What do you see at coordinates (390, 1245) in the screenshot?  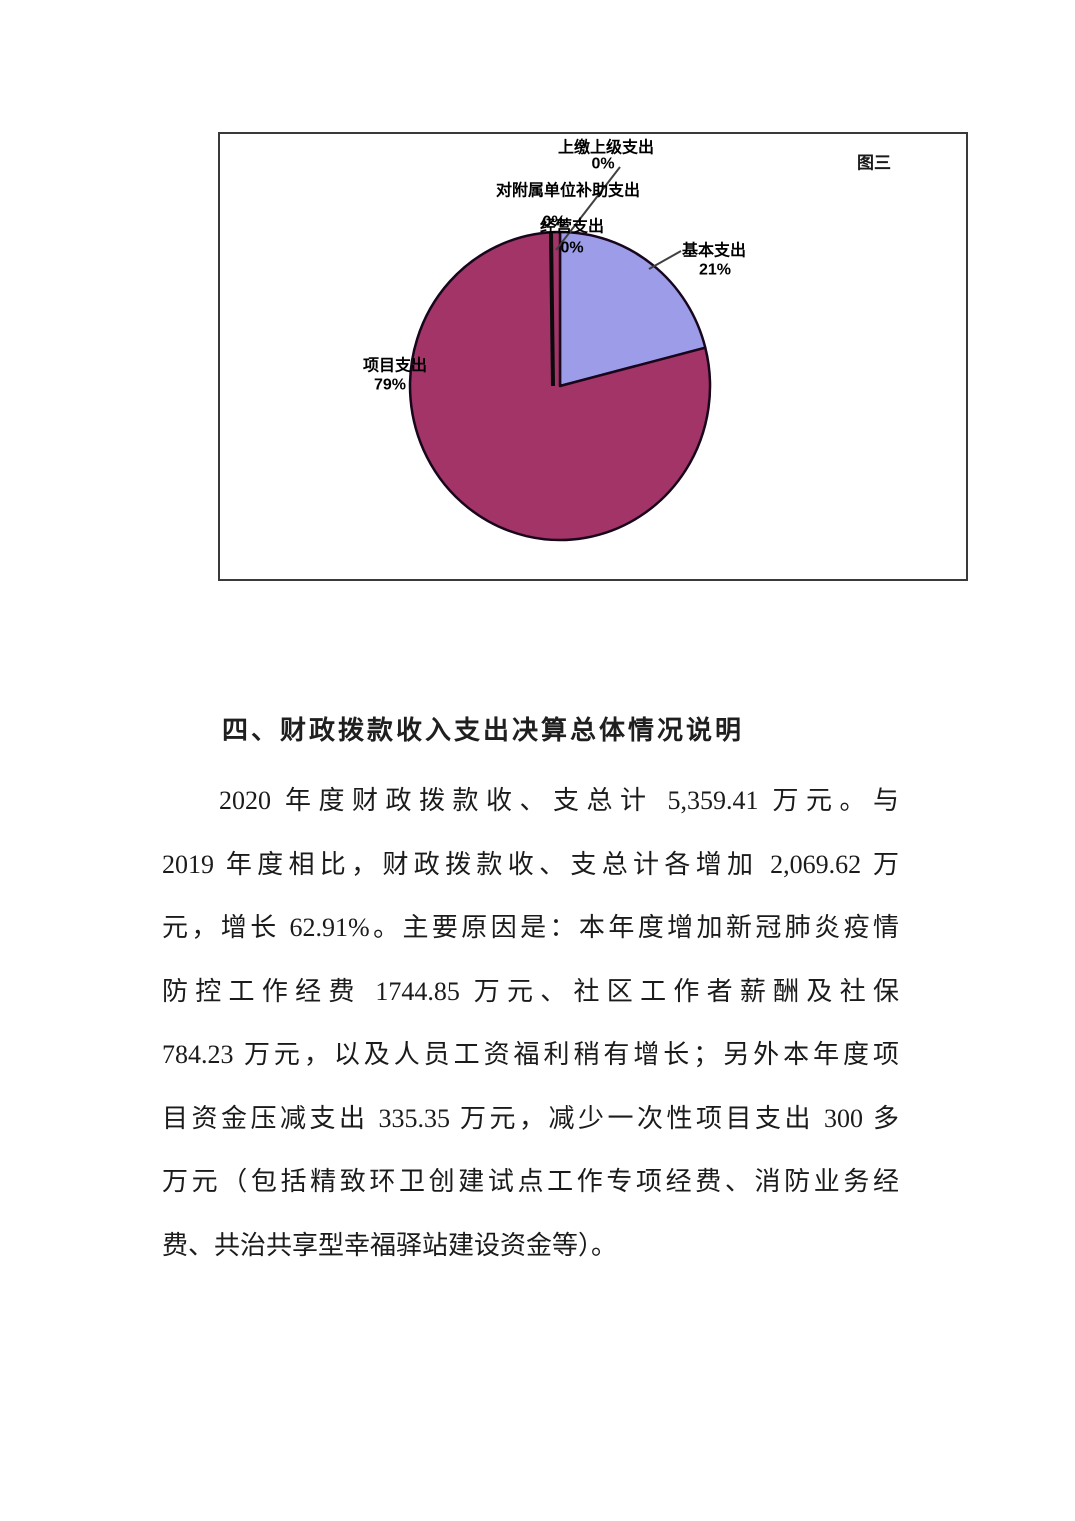 I see `paragraph-line: 费、共治共享型幸福驿站建设资金等）。` at bounding box center [390, 1245].